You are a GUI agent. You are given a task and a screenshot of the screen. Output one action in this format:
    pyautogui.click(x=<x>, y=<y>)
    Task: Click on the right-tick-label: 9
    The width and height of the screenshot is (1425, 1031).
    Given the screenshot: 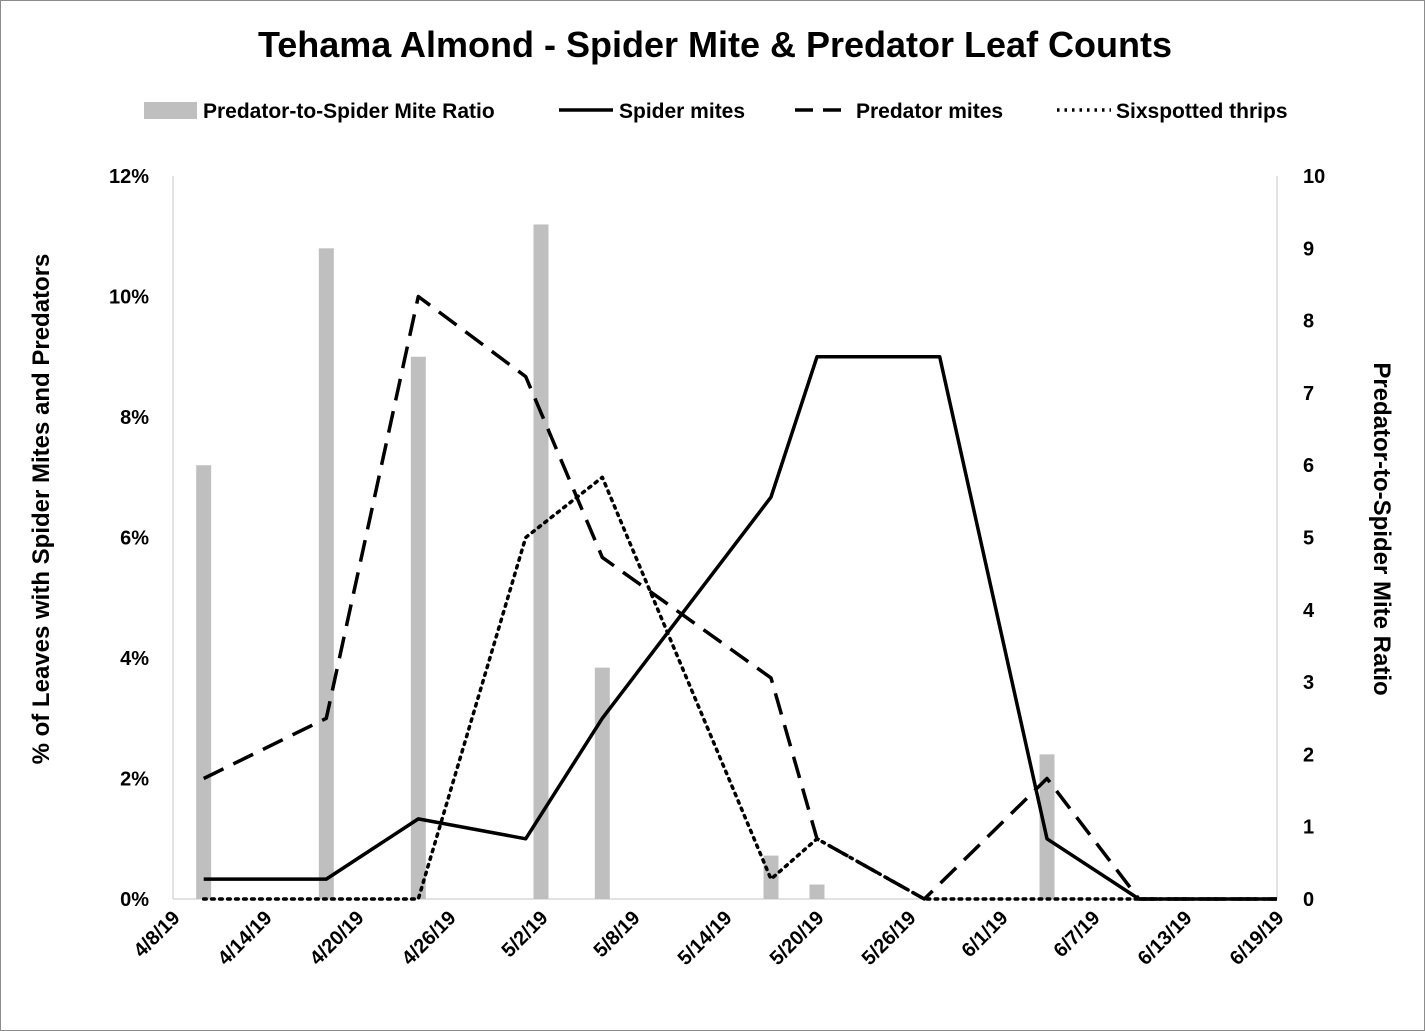 What is the action you would take?
    pyautogui.click(x=1308, y=249)
    